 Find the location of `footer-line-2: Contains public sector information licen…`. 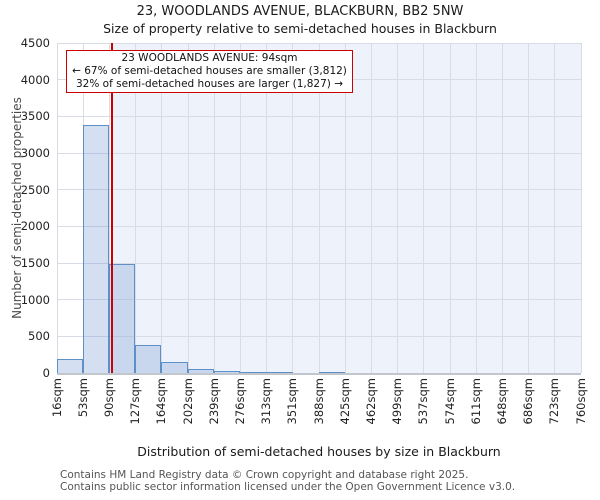

footer-line-2: Contains public sector information licen… is located at coordinates (288, 486).